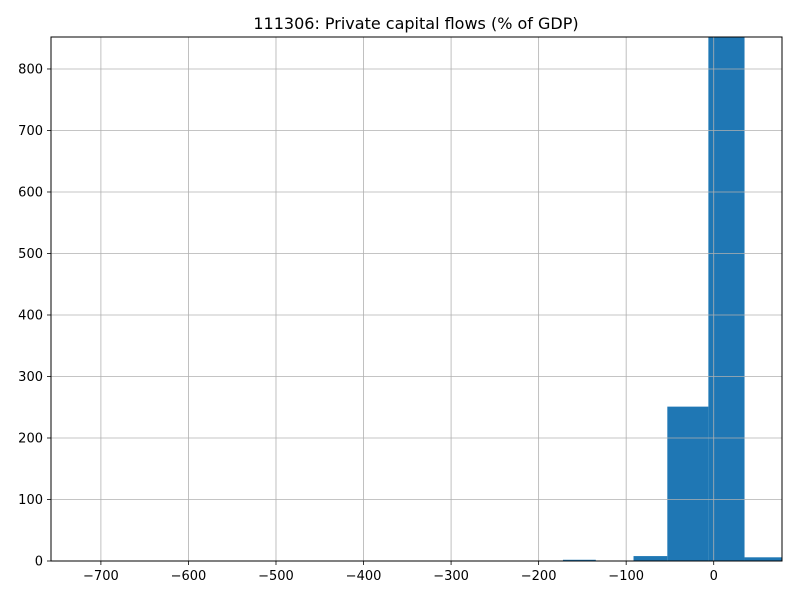  I want to click on y-axis-ticks: 0 100 200 300 400 500 600 700 800, so click(34, 316).